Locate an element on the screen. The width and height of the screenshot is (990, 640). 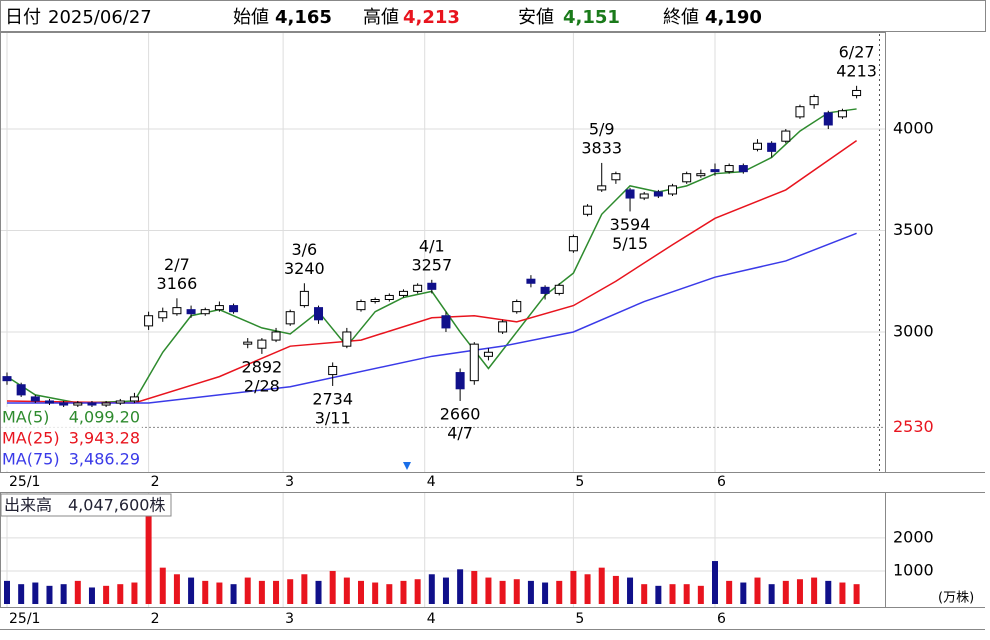
x-tick-label: 5 is located at coordinates (579, 482).